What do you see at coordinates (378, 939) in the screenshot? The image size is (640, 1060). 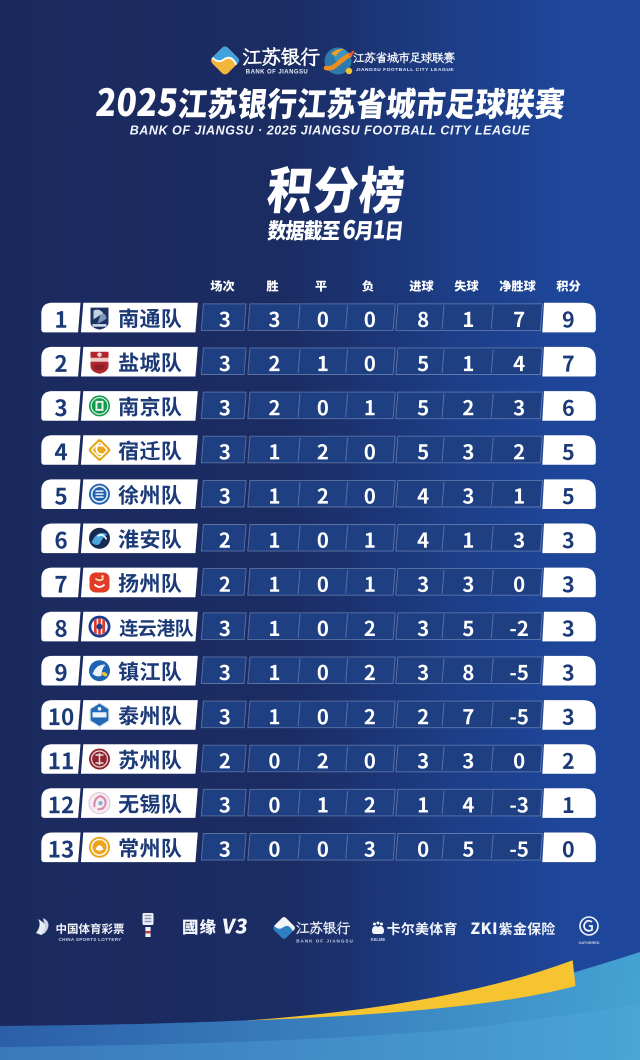 I see `svg-text: KELME` at bounding box center [378, 939].